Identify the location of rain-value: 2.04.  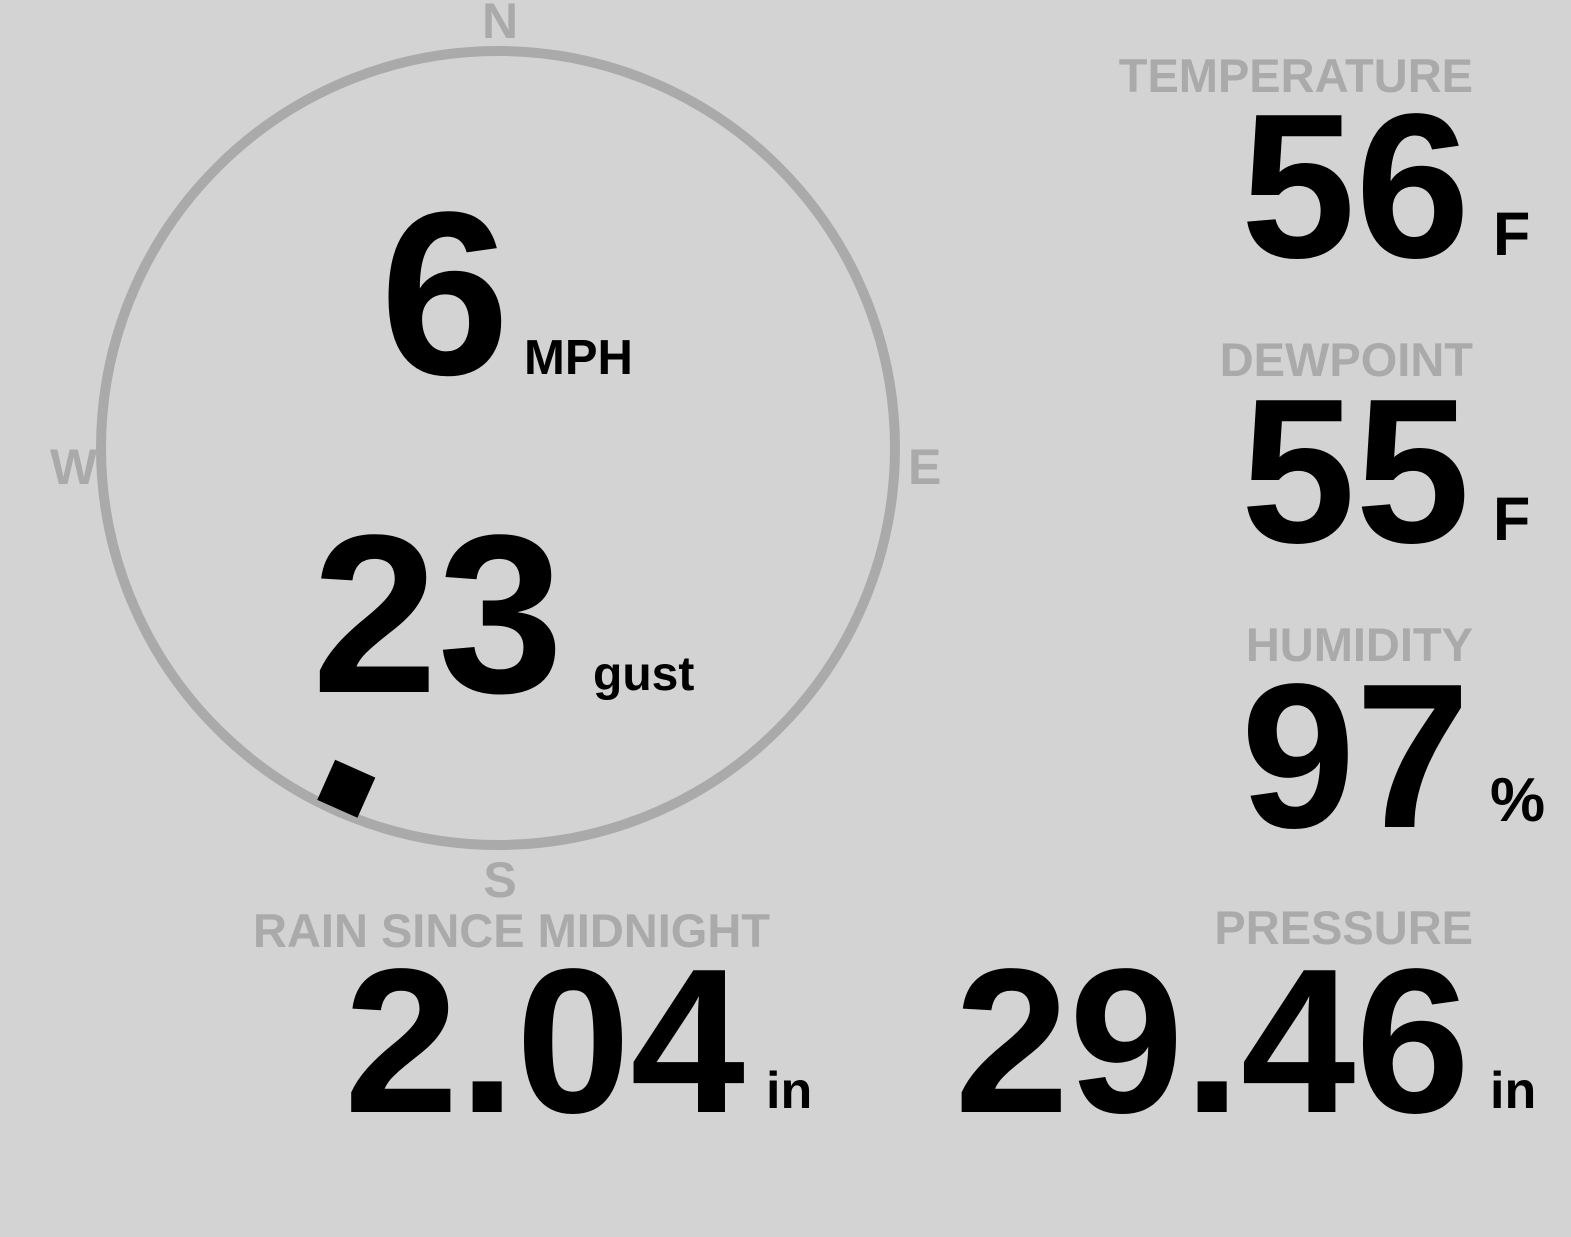
(544, 1041).